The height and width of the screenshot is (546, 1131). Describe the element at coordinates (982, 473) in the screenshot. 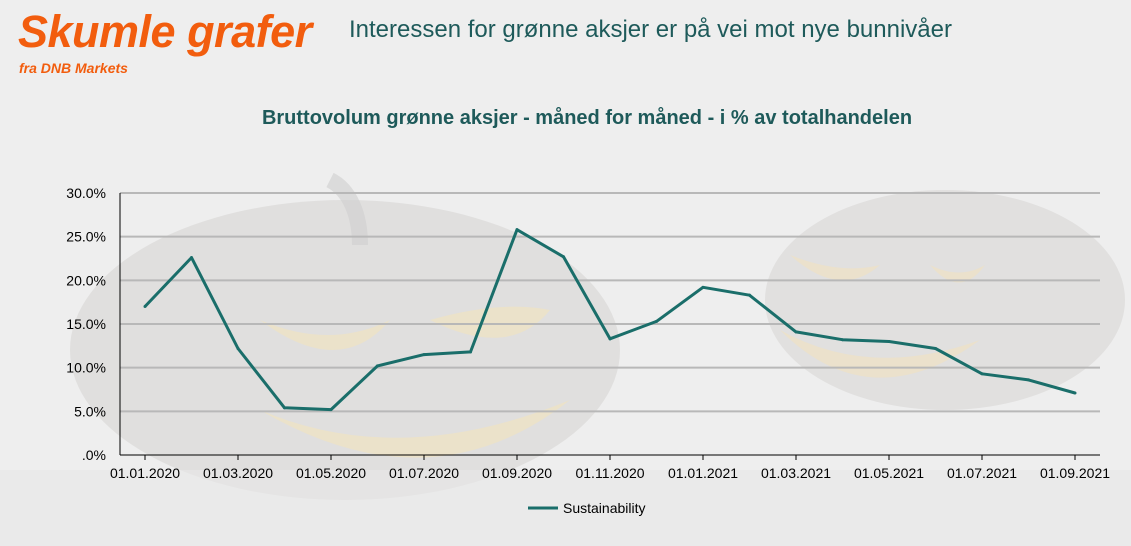

I see `x-tick-label: 01.07.2021` at that location.